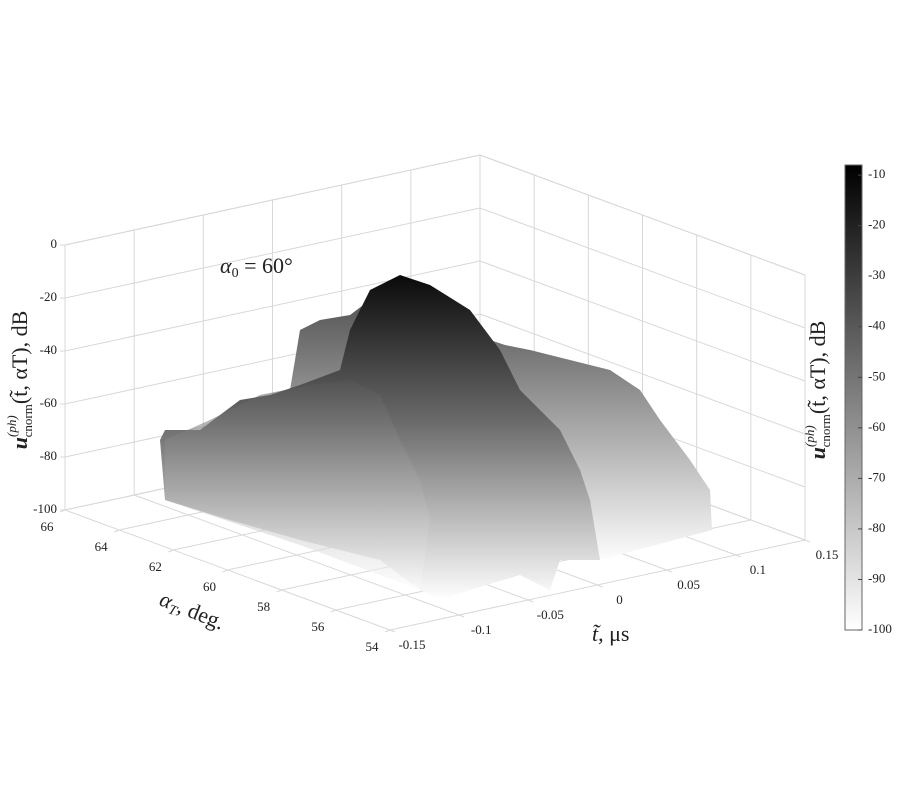 This screenshot has width=900, height=800. I want to click on cb-label-text: (t̃, αT), dB, so click(817, 367).